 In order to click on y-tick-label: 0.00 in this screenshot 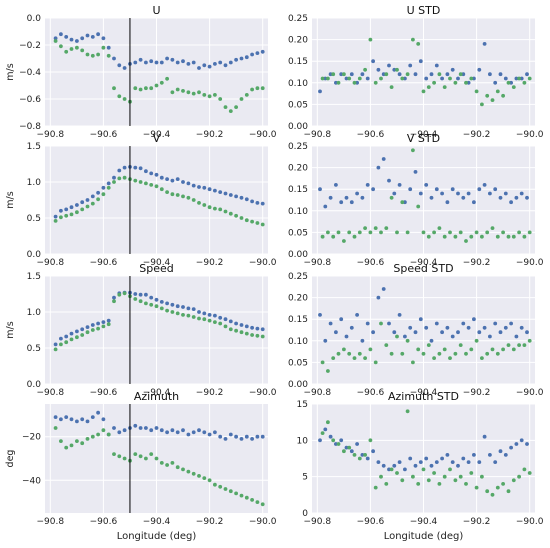, I will do `click(298, 127)`.